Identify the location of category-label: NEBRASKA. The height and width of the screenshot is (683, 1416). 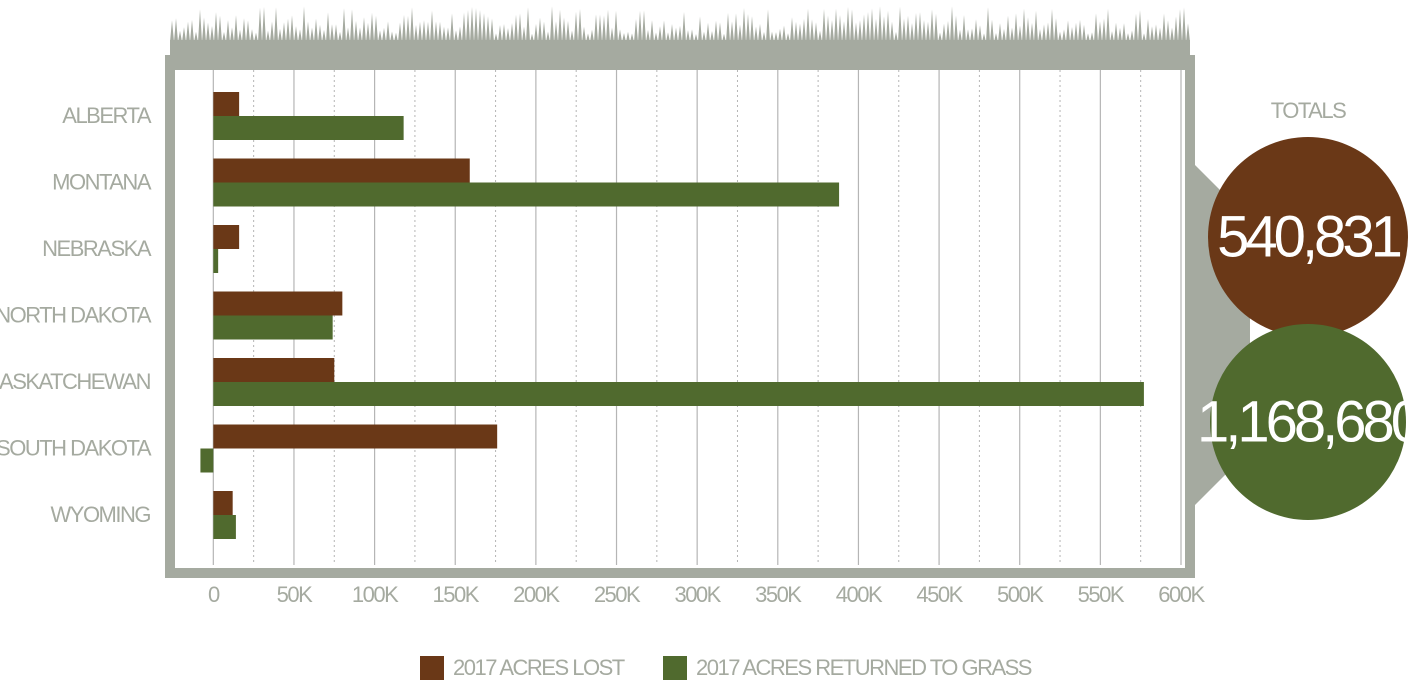
(97, 248).